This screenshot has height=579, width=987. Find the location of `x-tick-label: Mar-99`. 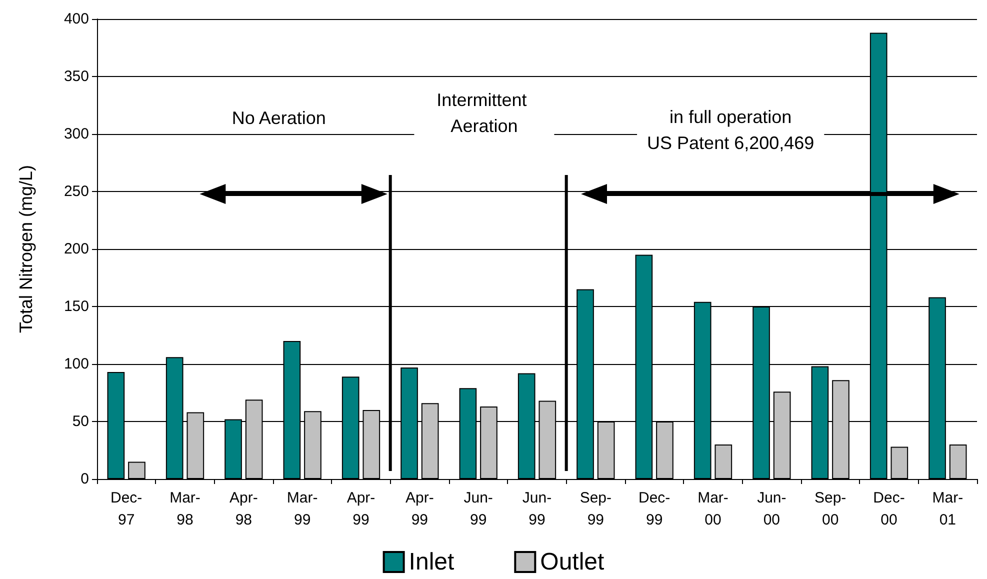

x-tick-label: Mar-99 is located at coordinates (302, 509).